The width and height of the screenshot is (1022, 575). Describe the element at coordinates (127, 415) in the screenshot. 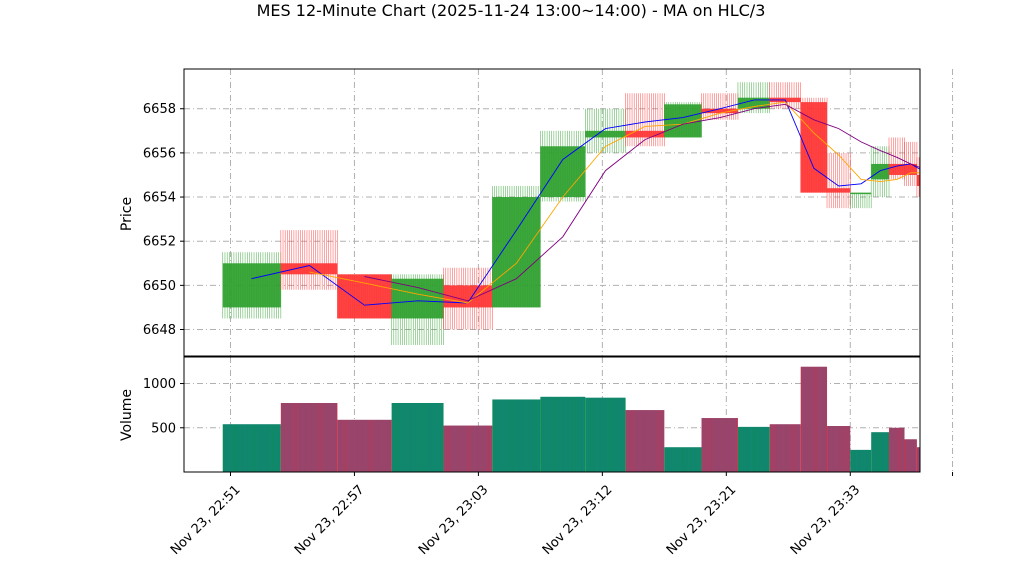

I see `volume-y-axis-label: Volume` at that location.